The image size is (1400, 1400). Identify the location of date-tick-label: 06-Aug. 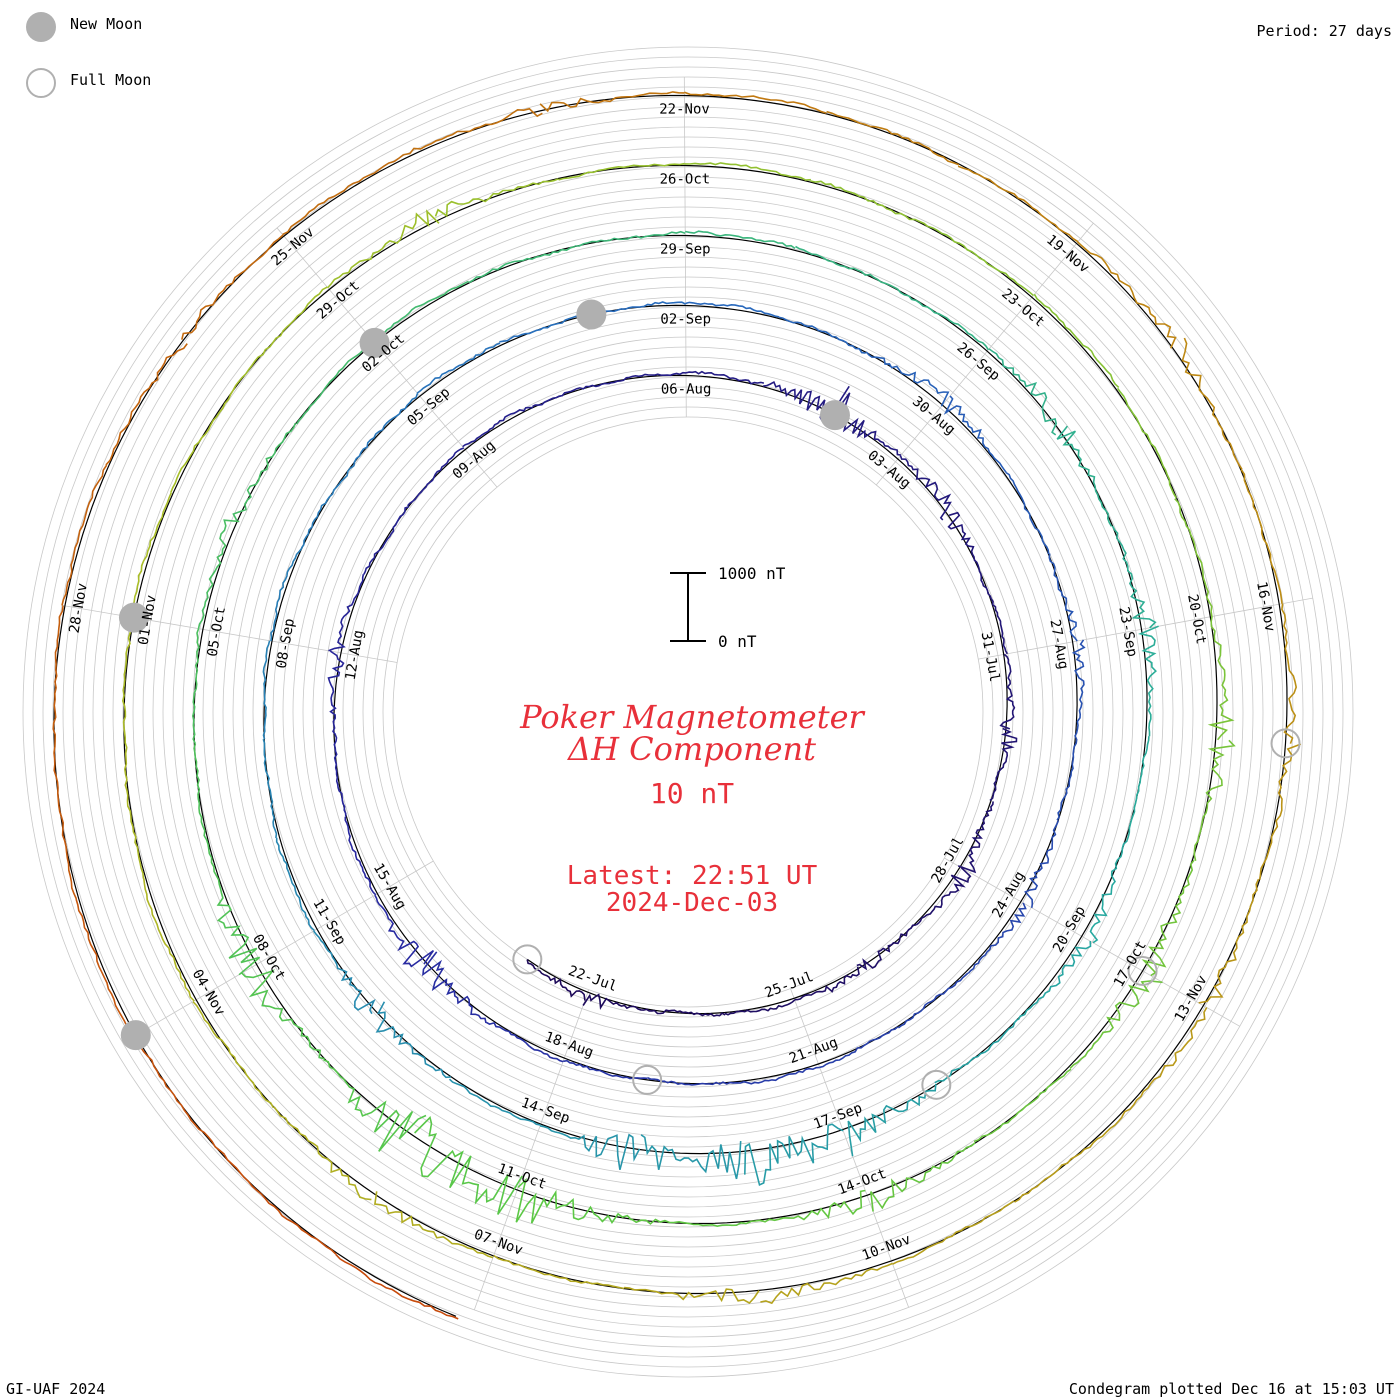
(686, 389).